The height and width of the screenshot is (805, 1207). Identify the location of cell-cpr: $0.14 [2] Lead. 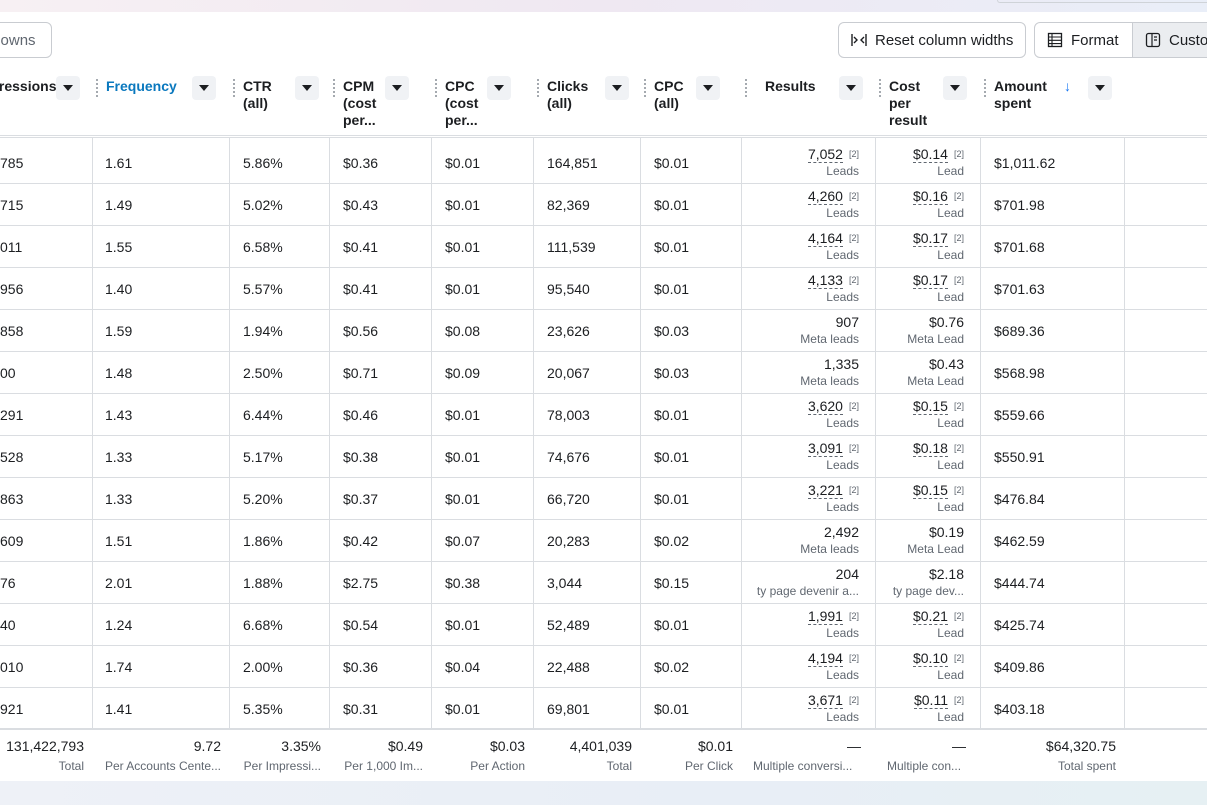
(927, 163).